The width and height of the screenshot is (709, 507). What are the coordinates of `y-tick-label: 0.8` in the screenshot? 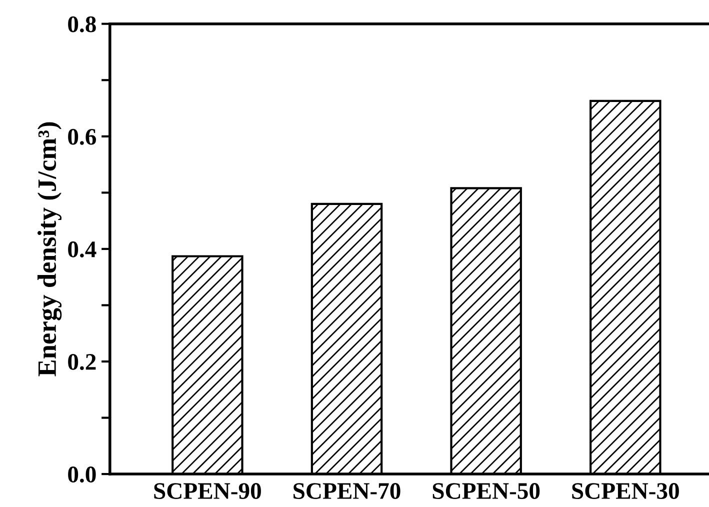 It's located at (82, 24).